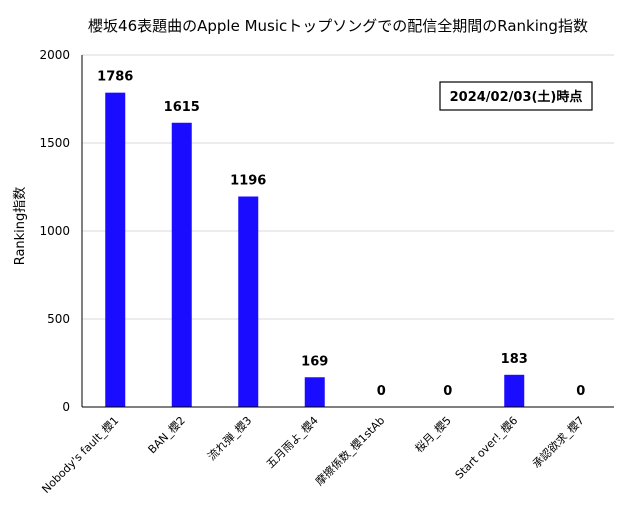 The image size is (640, 526). Describe the element at coordinates (230, 438) in the screenshot. I see `x-tick-label: 流れ弾_櫻3` at that location.